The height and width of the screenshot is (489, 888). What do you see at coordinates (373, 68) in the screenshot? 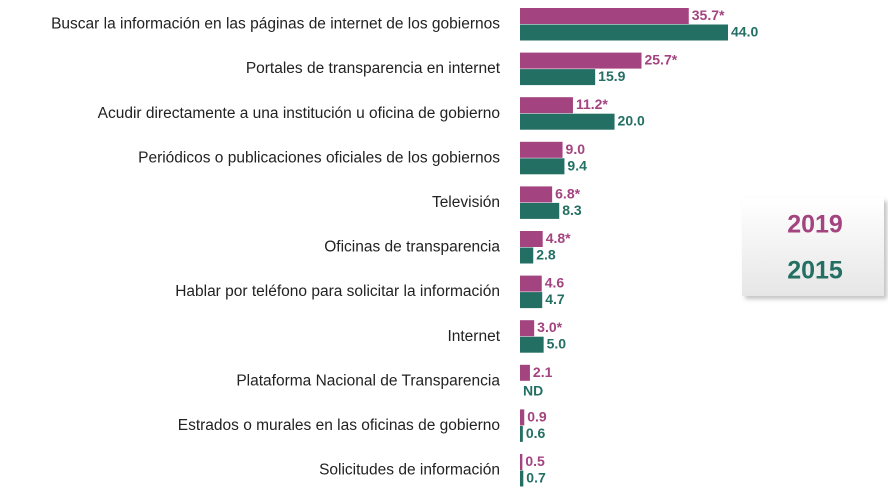
I see `category-label: Portales de transparencia en internet` at bounding box center [373, 68].